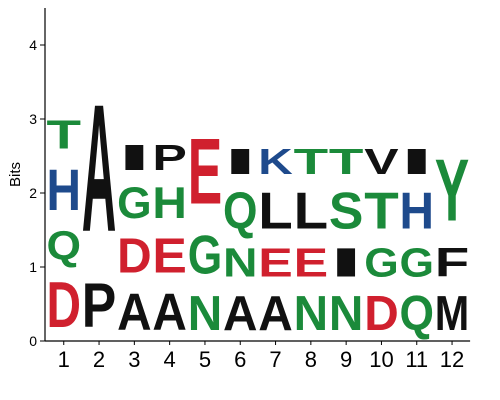 The height and width of the screenshot is (400, 500). I want to click on x-tick-label: 8, so click(311, 359).